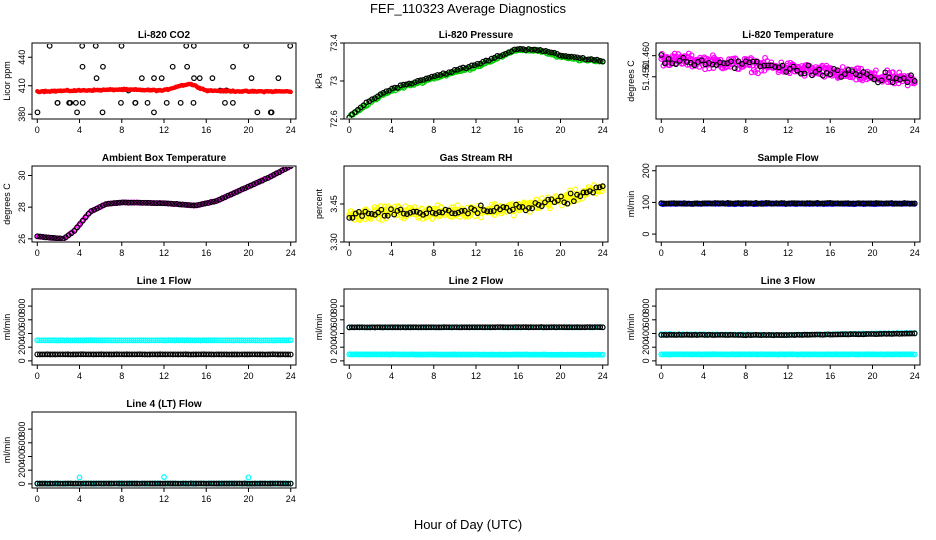 This screenshot has width=936, height=540. I want to click on panel-co2: Li-820 CO2 Licor ppm 0 4 8 12 16 20 24 380 410 440, so click(149, 82).